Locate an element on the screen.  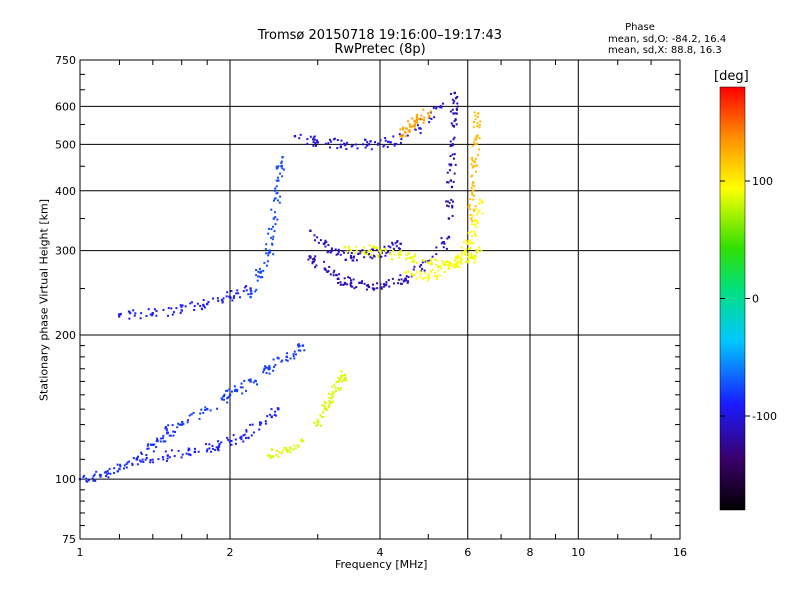
phase-heading: Phase is located at coordinates (640, 27).